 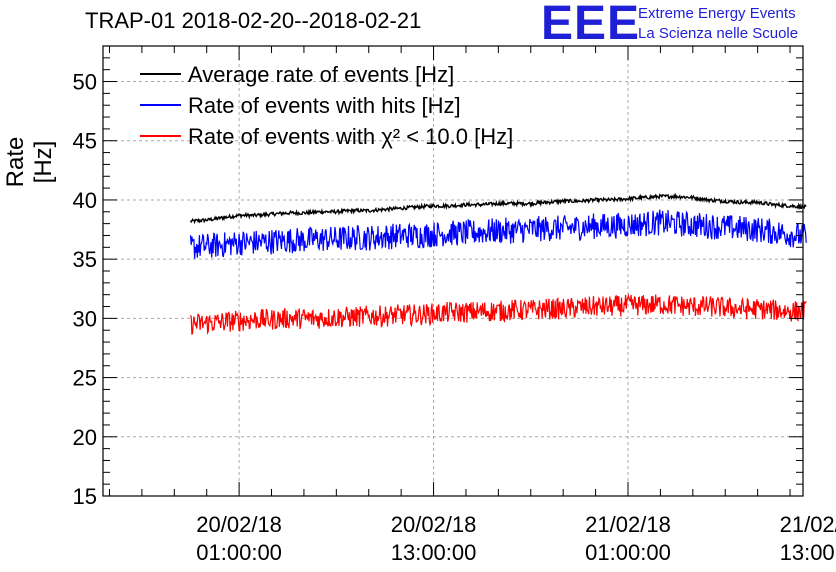 What do you see at coordinates (85, 82) in the screenshot?
I see `y-tick-label: 50` at bounding box center [85, 82].